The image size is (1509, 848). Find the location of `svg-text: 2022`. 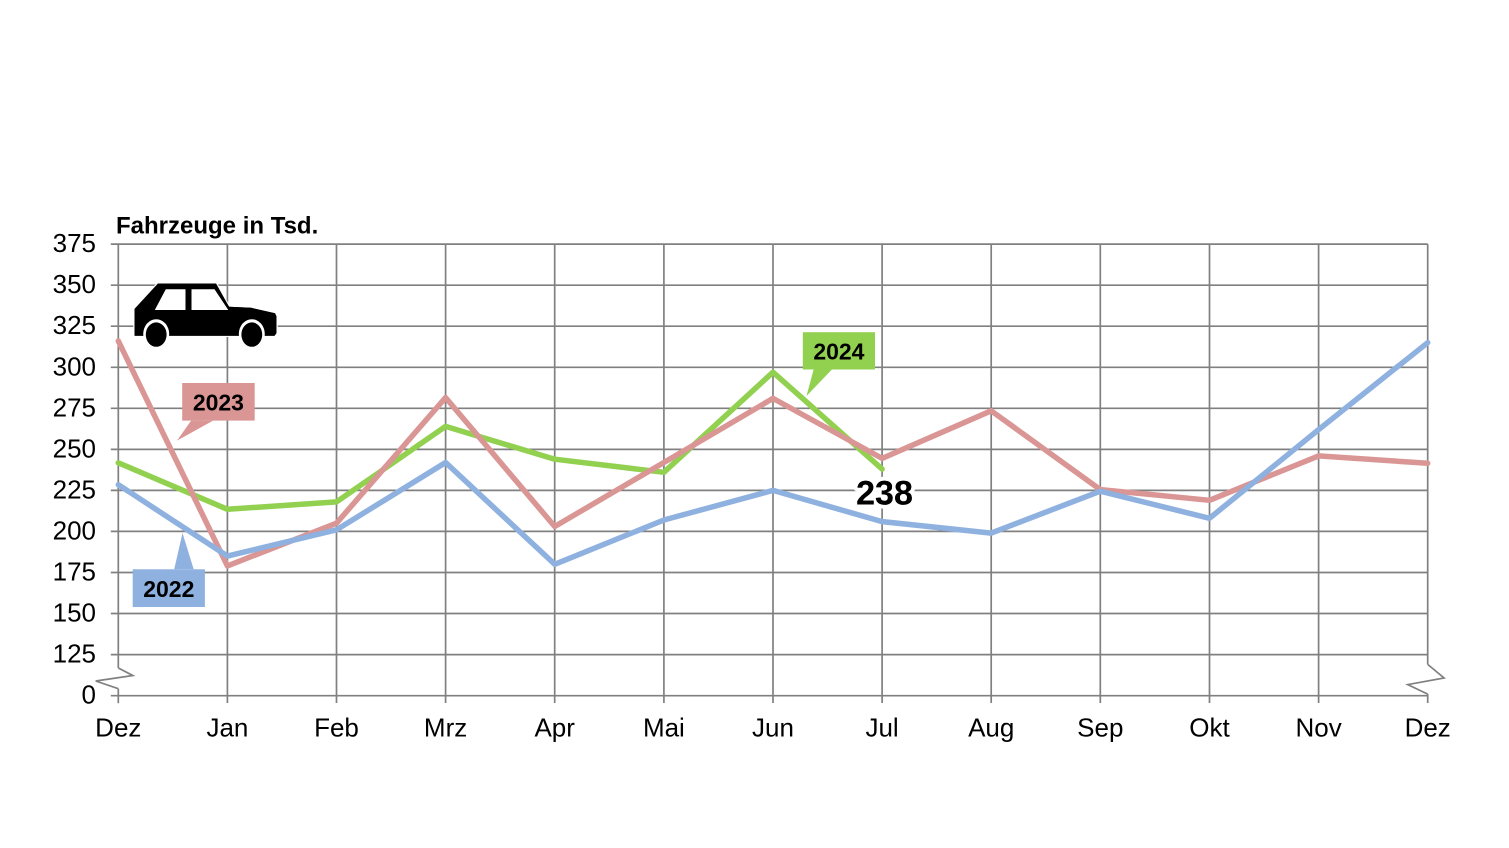

svg-text: 2022 is located at coordinates (168, 589).